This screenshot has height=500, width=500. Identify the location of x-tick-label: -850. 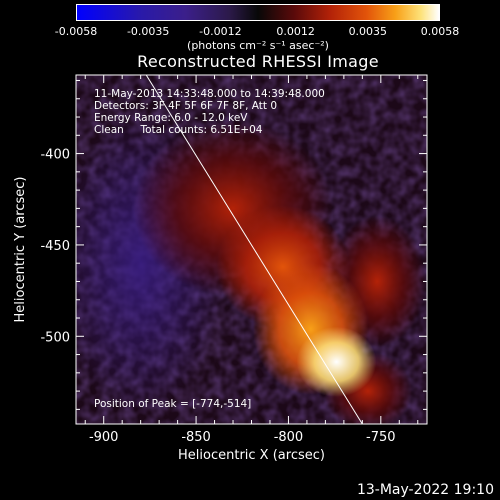
(196, 437).